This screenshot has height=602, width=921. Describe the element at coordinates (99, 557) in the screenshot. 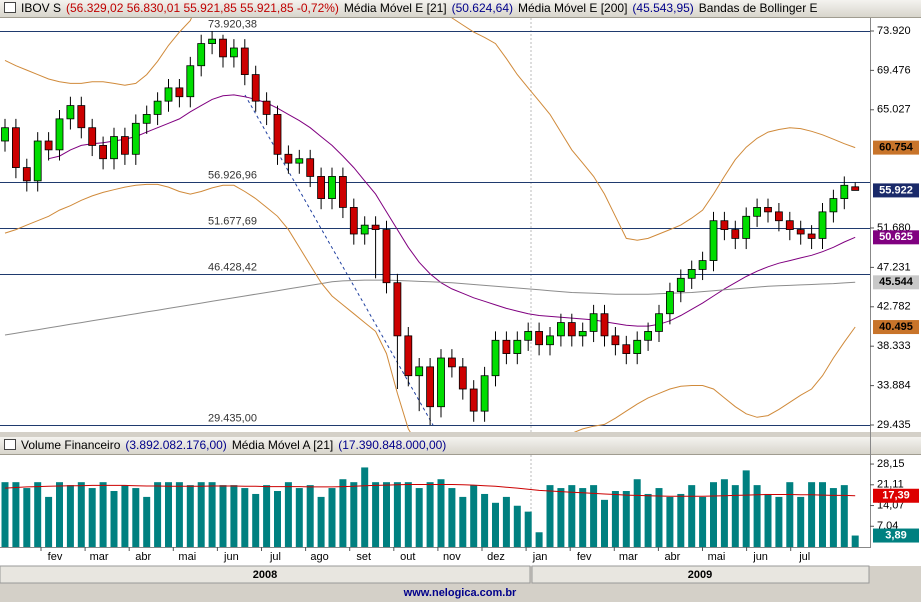

I see `x-tick-label: mar` at that location.